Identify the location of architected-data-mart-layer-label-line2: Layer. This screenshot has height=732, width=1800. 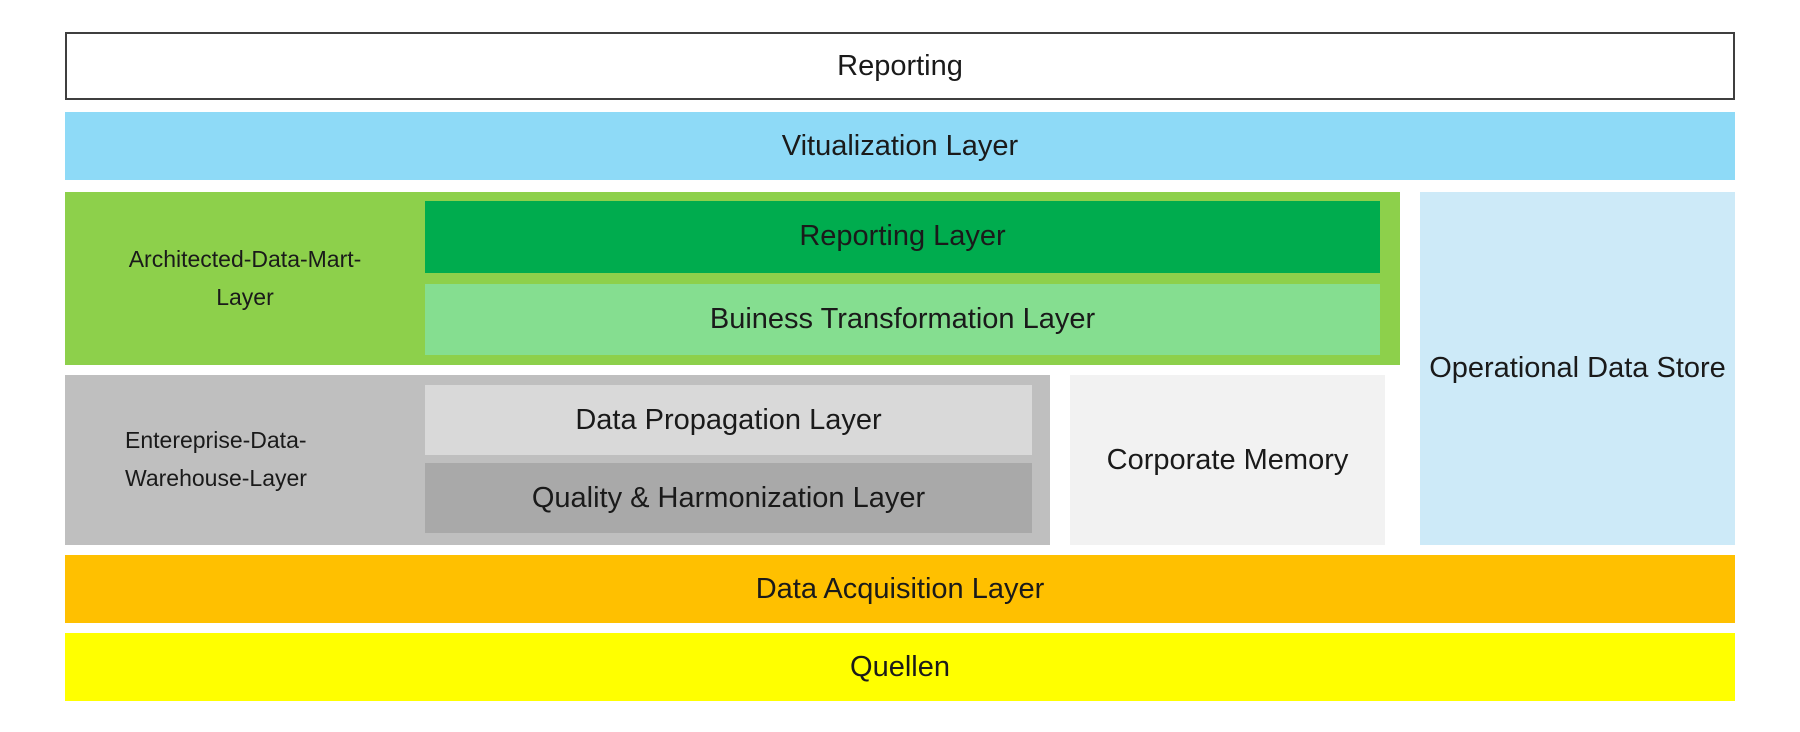
(245, 296).